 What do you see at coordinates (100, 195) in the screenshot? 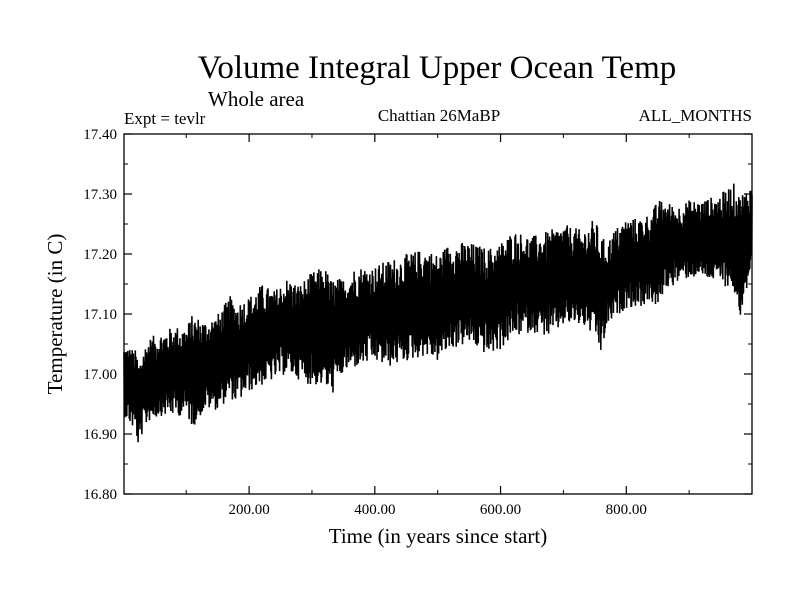
I see `y-tick-label: 17.30` at bounding box center [100, 195].